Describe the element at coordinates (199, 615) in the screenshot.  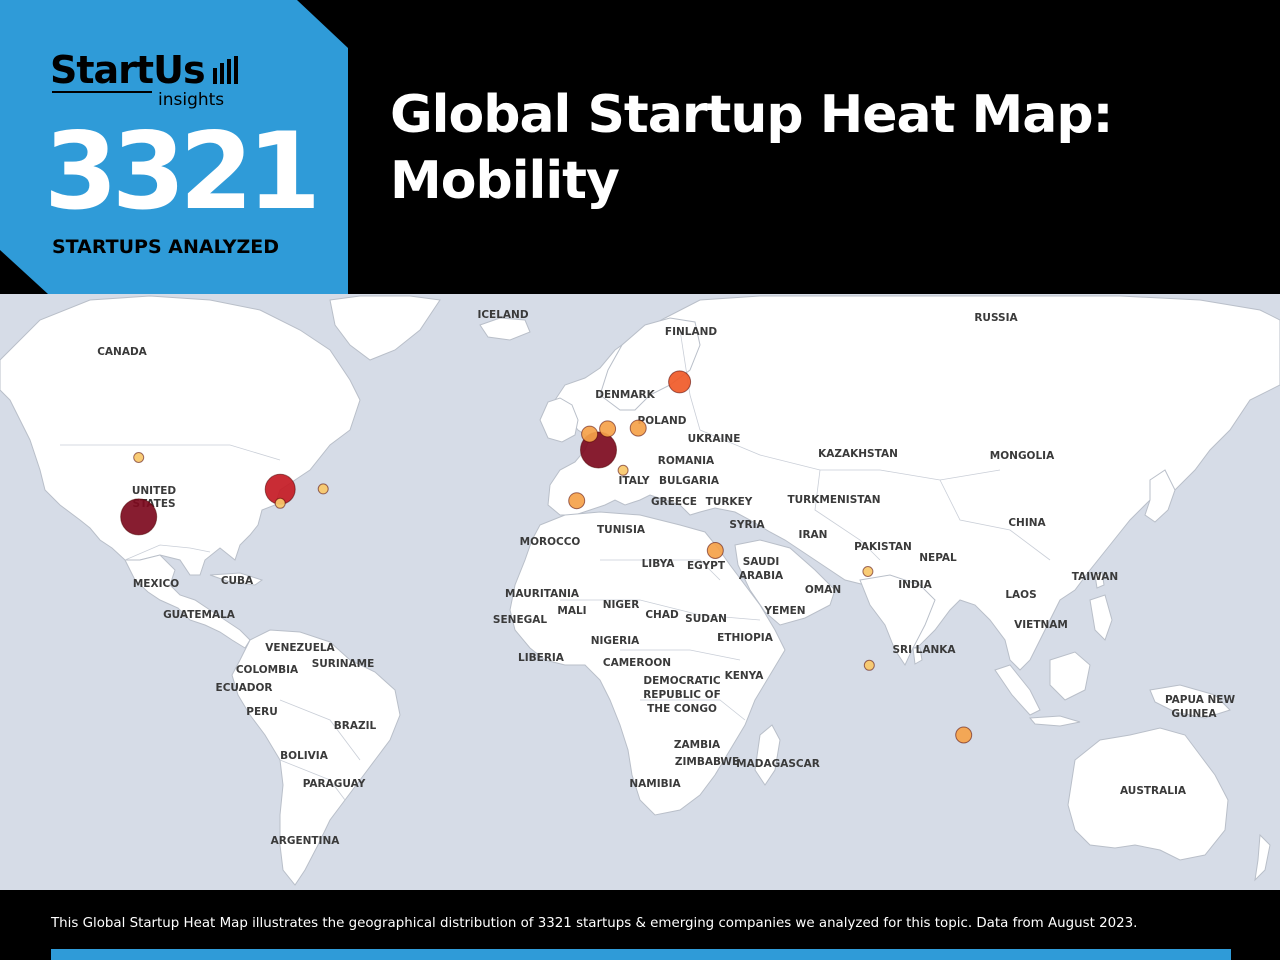
I see `country-label: GUATEMALA` at that location.